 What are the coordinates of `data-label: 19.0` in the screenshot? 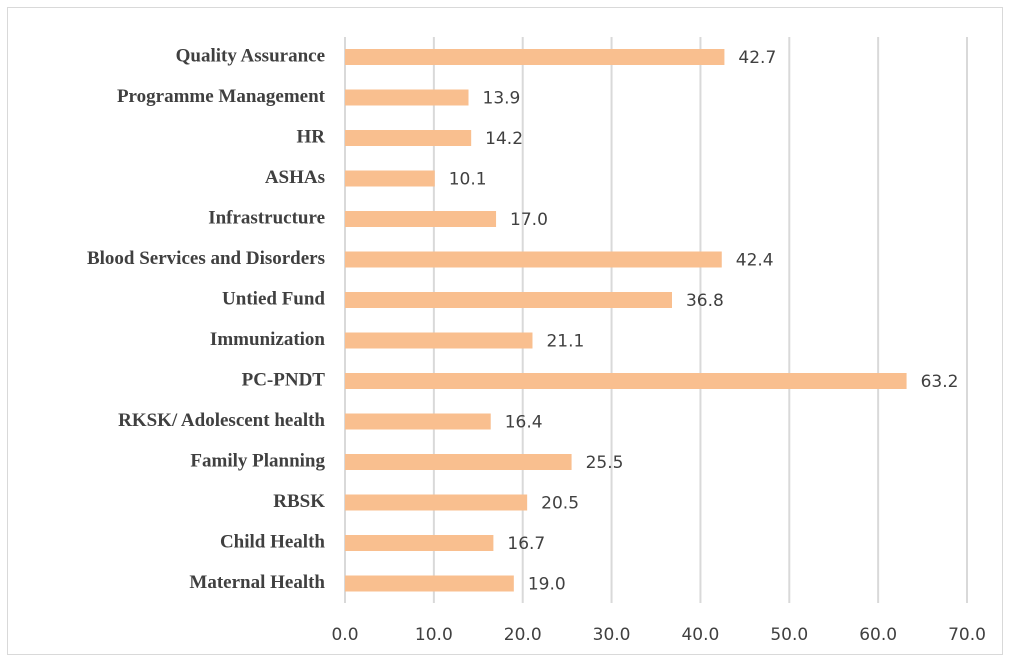 It's located at (547, 585).